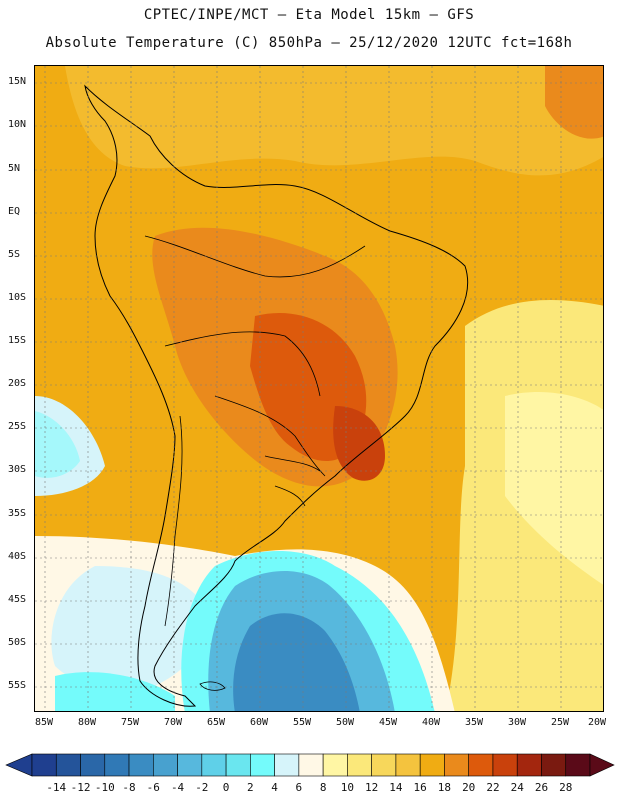 This screenshot has width=618, height=800. What do you see at coordinates (574, 102) in the screenshot?
I see `field-ne-warm` at bounding box center [574, 102].